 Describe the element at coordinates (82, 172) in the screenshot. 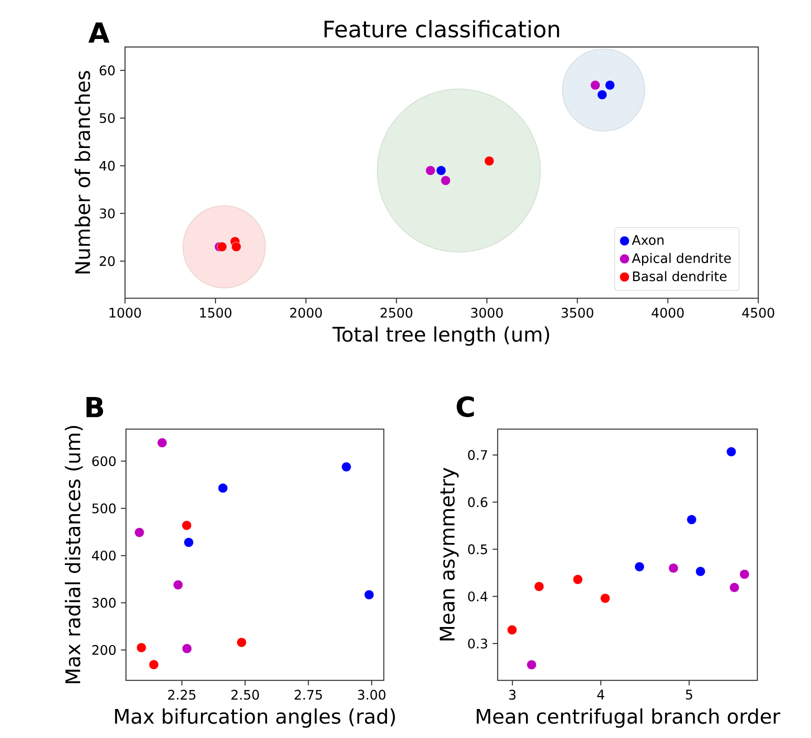

I see `y-axis-title: Number of branches` at that location.